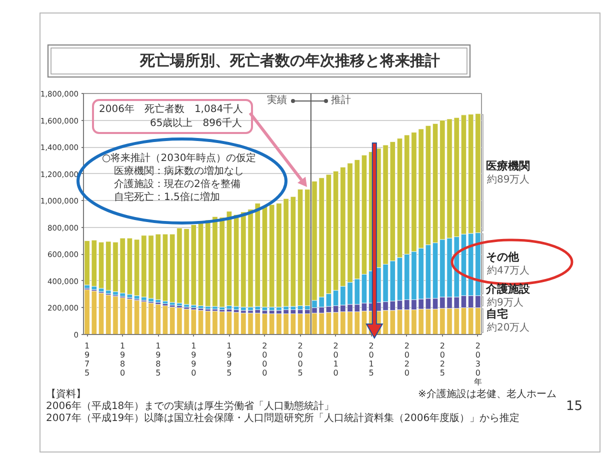 The height and width of the screenshot is (457, 613). What do you see at coordinates (508, 328) in the screenshot?
I see `text: 約20万人` at bounding box center [508, 328].